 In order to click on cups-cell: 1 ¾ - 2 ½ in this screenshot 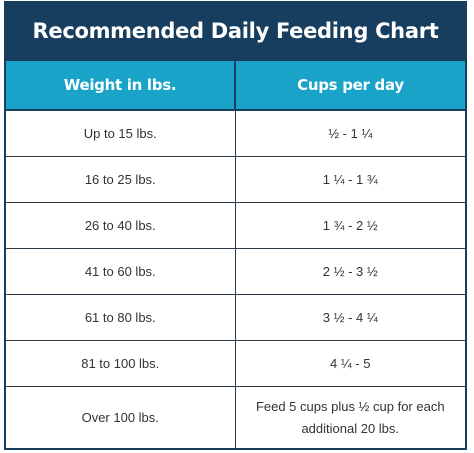, I will do `click(349, 225)`.